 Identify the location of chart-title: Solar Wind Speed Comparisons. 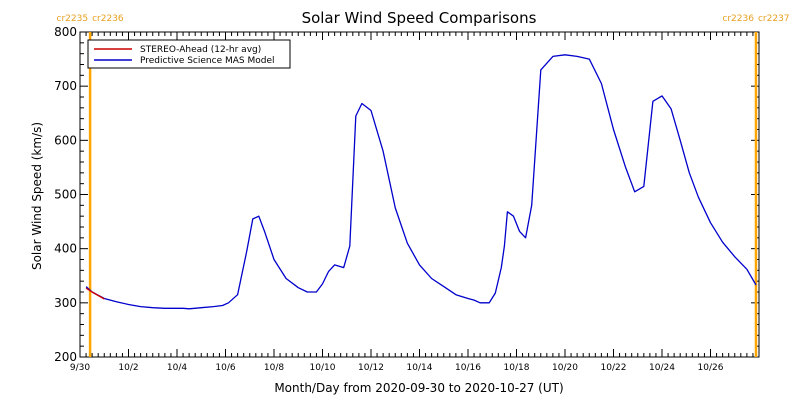
(419, 18).